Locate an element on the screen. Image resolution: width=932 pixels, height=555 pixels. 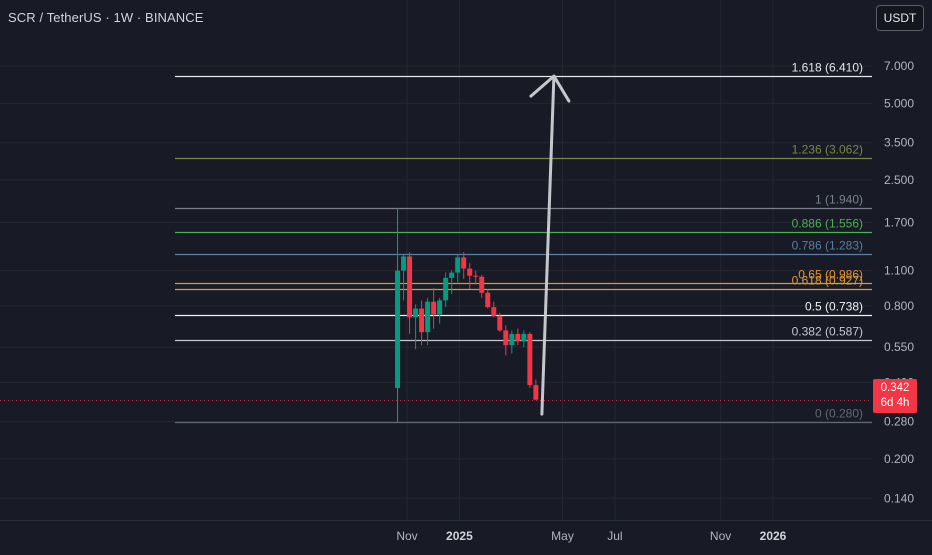
y-axis-tick-label: 0.550 is located at coordinates (899, 347).